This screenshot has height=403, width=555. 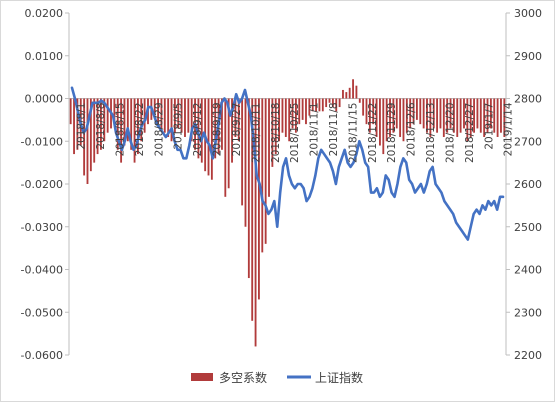 I want to click on left-tick-label: -0.0600, so click(x=42, y=355).